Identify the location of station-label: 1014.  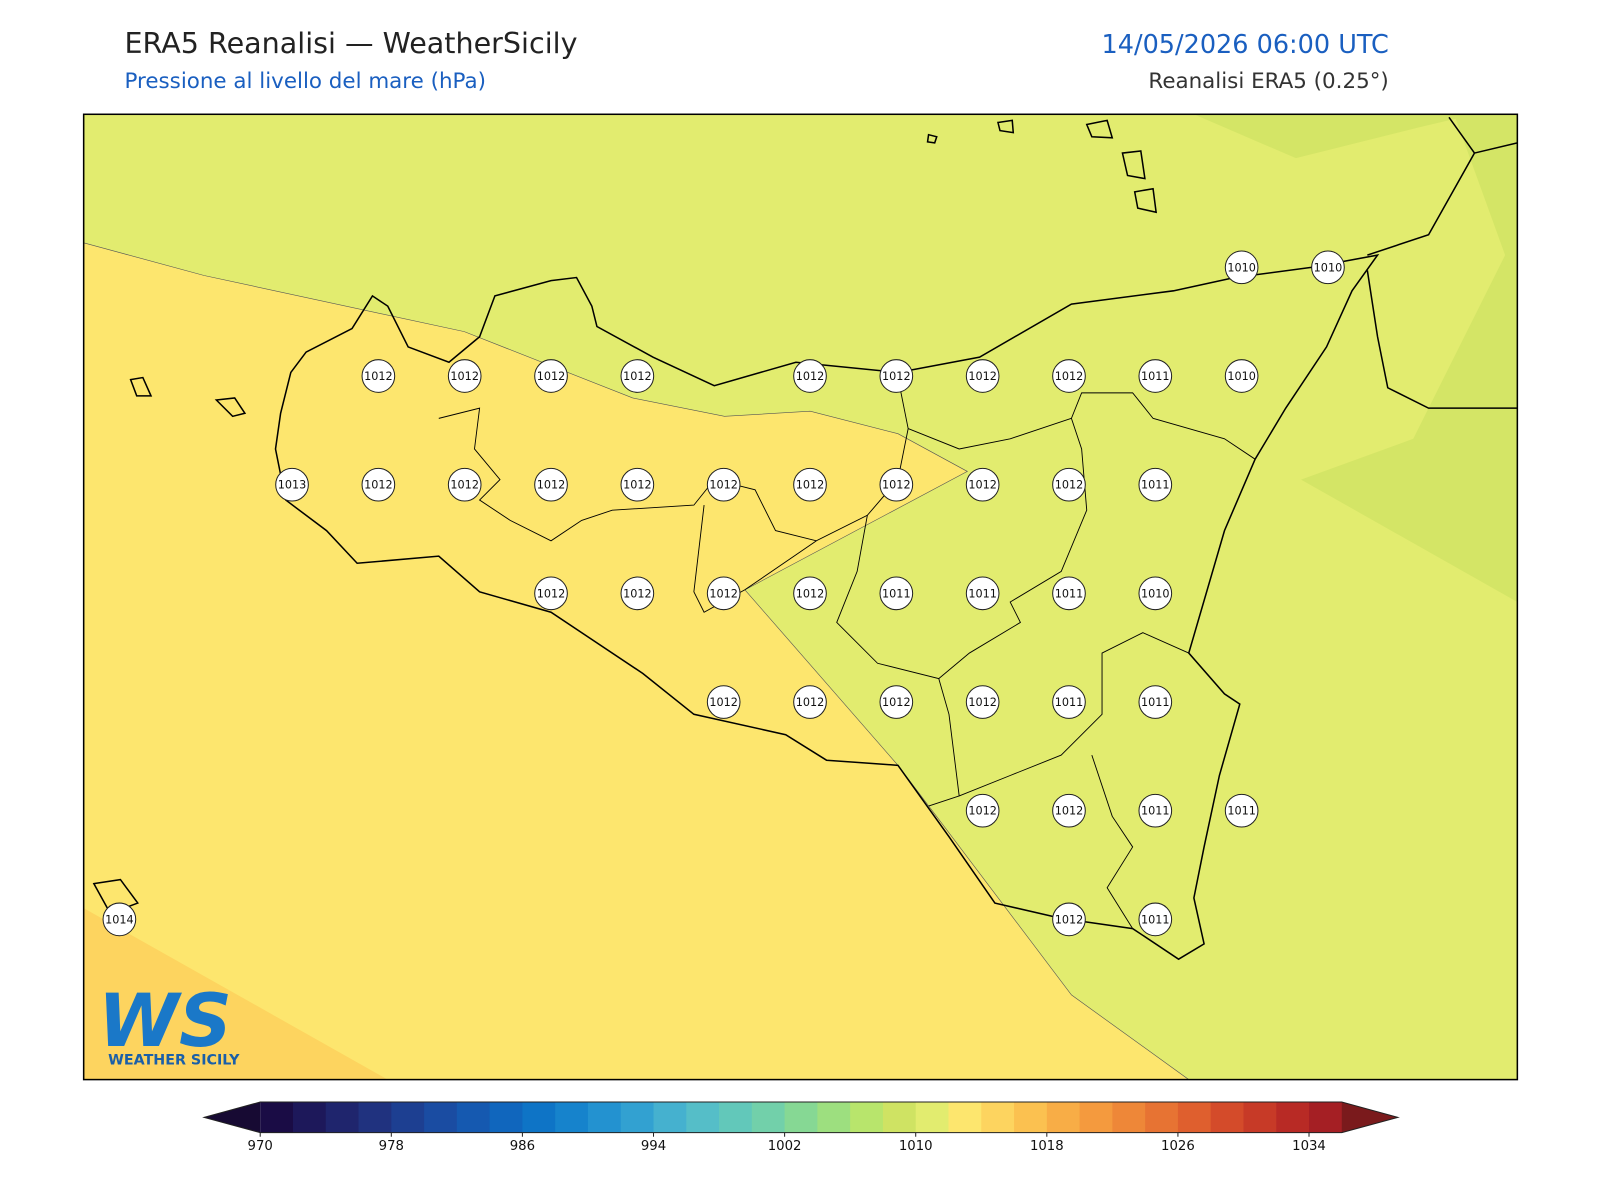
(119, 919).